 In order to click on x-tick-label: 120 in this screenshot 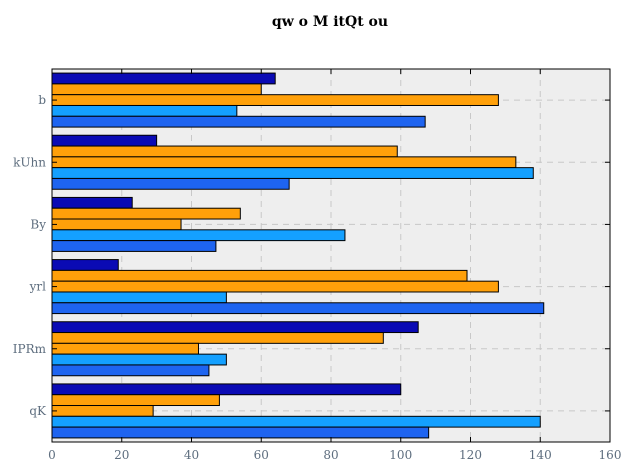, I will do `click(470, 455)`.